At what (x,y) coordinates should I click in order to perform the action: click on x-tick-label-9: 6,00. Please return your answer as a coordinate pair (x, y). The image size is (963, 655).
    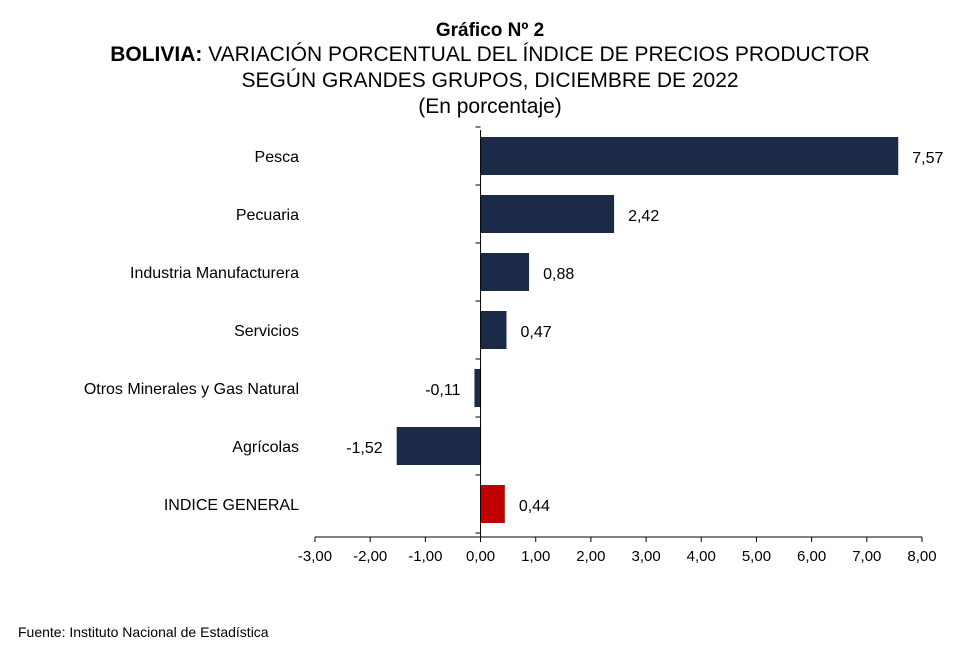
    Looking at the image, I should click on (811, 556).